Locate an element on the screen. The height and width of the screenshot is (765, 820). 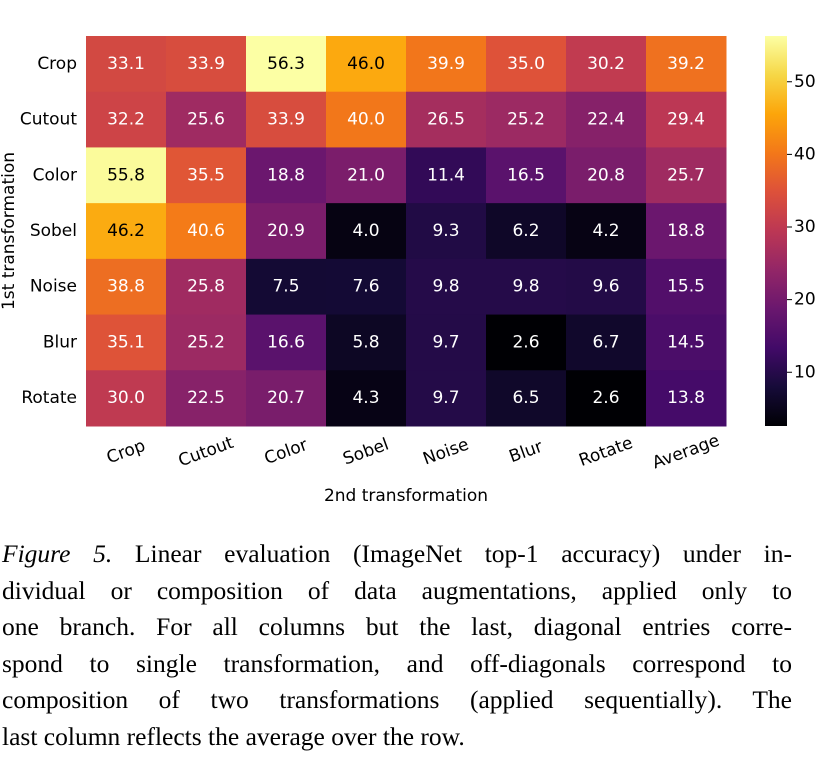
x-axis-label: 2nd transformation is located at coordinates (406, 496).